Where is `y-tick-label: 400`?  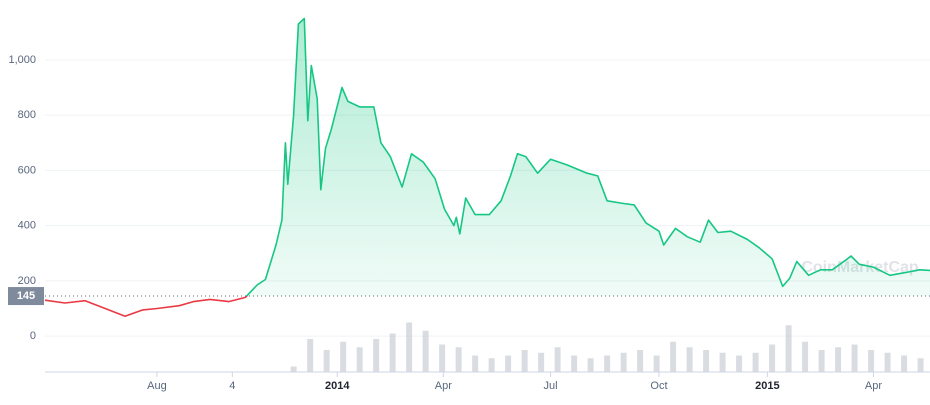
y-tick-label: 400 is located at coordinates (27, 226).